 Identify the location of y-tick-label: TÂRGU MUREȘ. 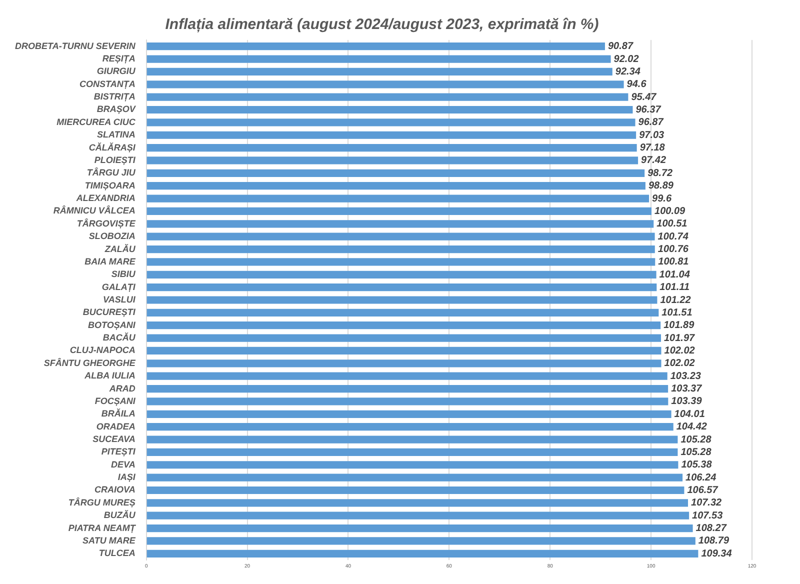
(102, 502).